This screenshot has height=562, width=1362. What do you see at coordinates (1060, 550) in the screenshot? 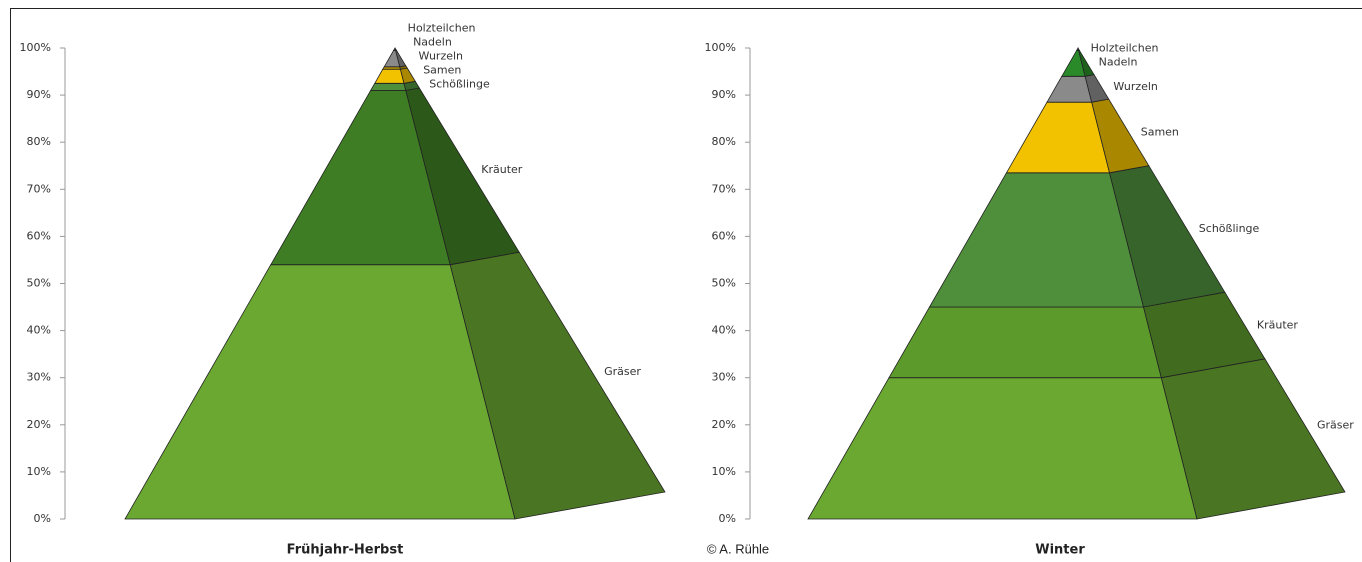
I see `category-label: Winter` at bounding box center [1060, 550].